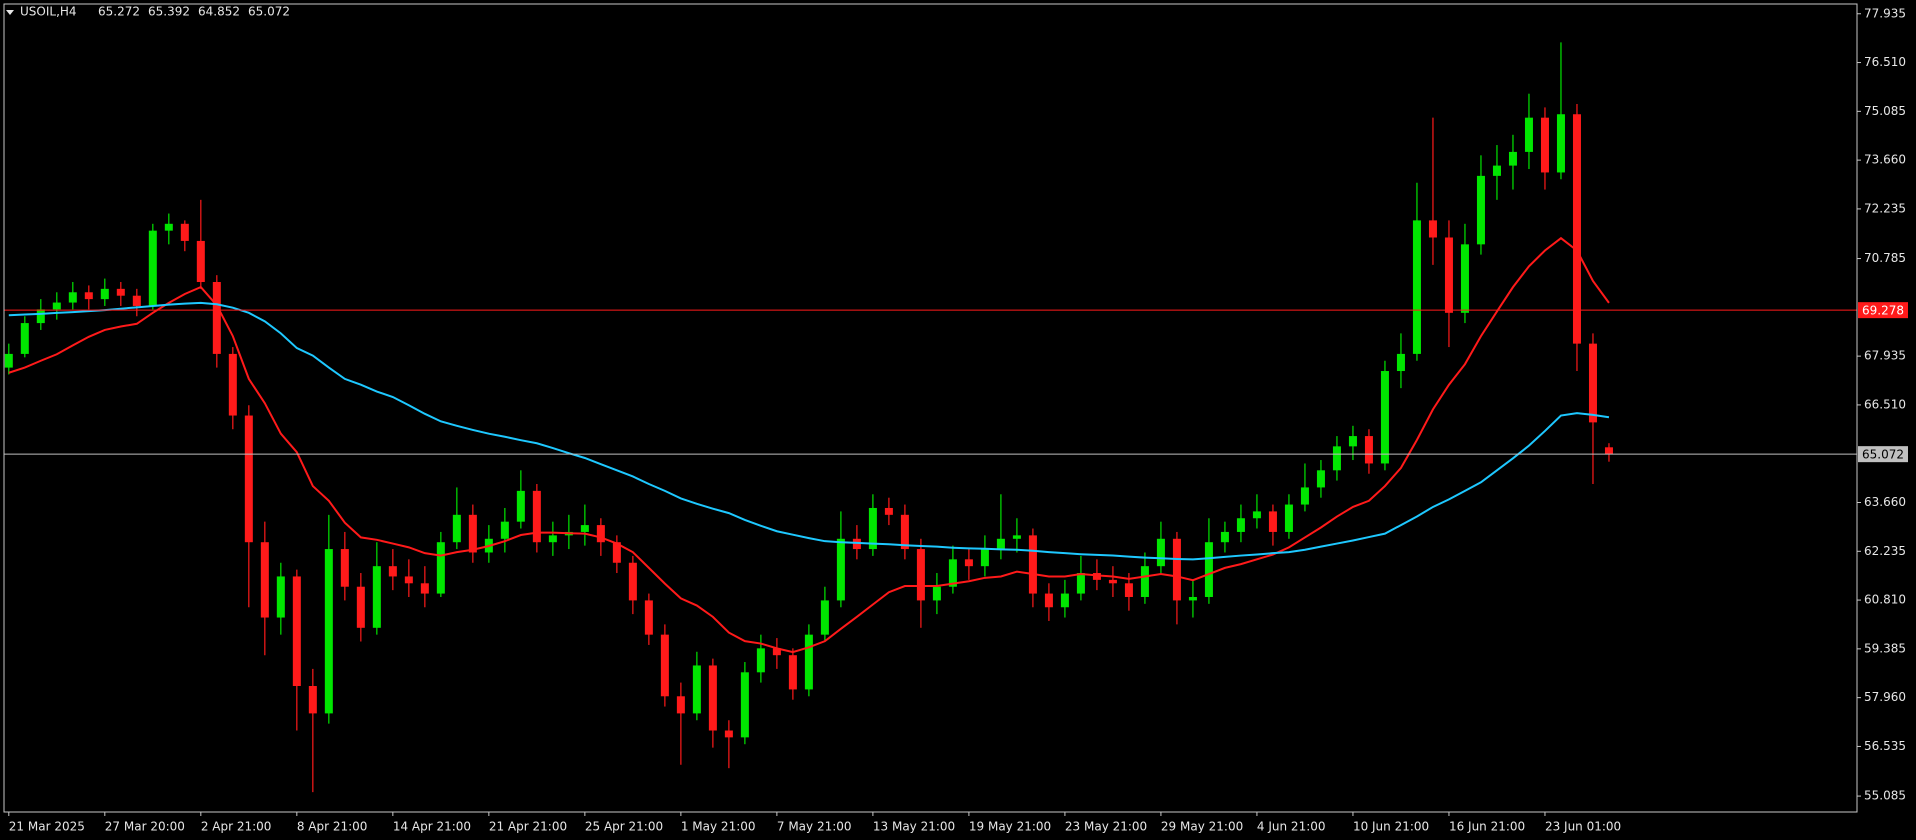 The image size is (1916, 840). I want to click on y-tick-label: 72.235, so click(1885, 208).